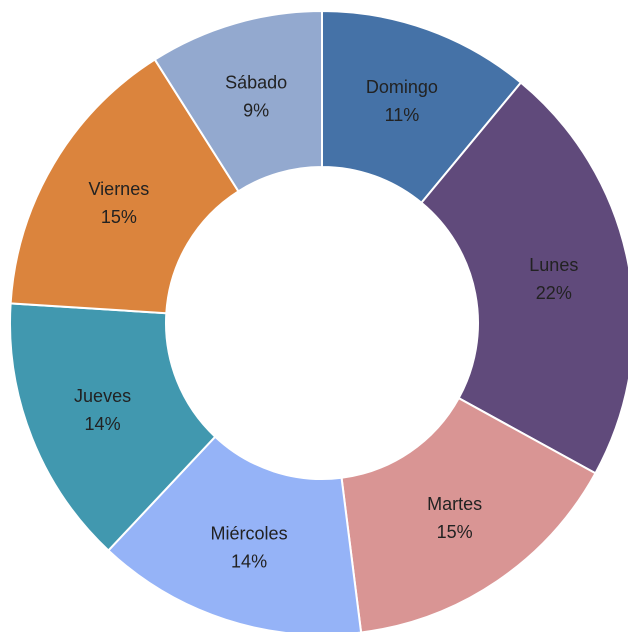  What do you see at coordinates (256, 82) in the screenshot?
I see `slice-label-sabado: Sábado` at bounding box center [256, 82].